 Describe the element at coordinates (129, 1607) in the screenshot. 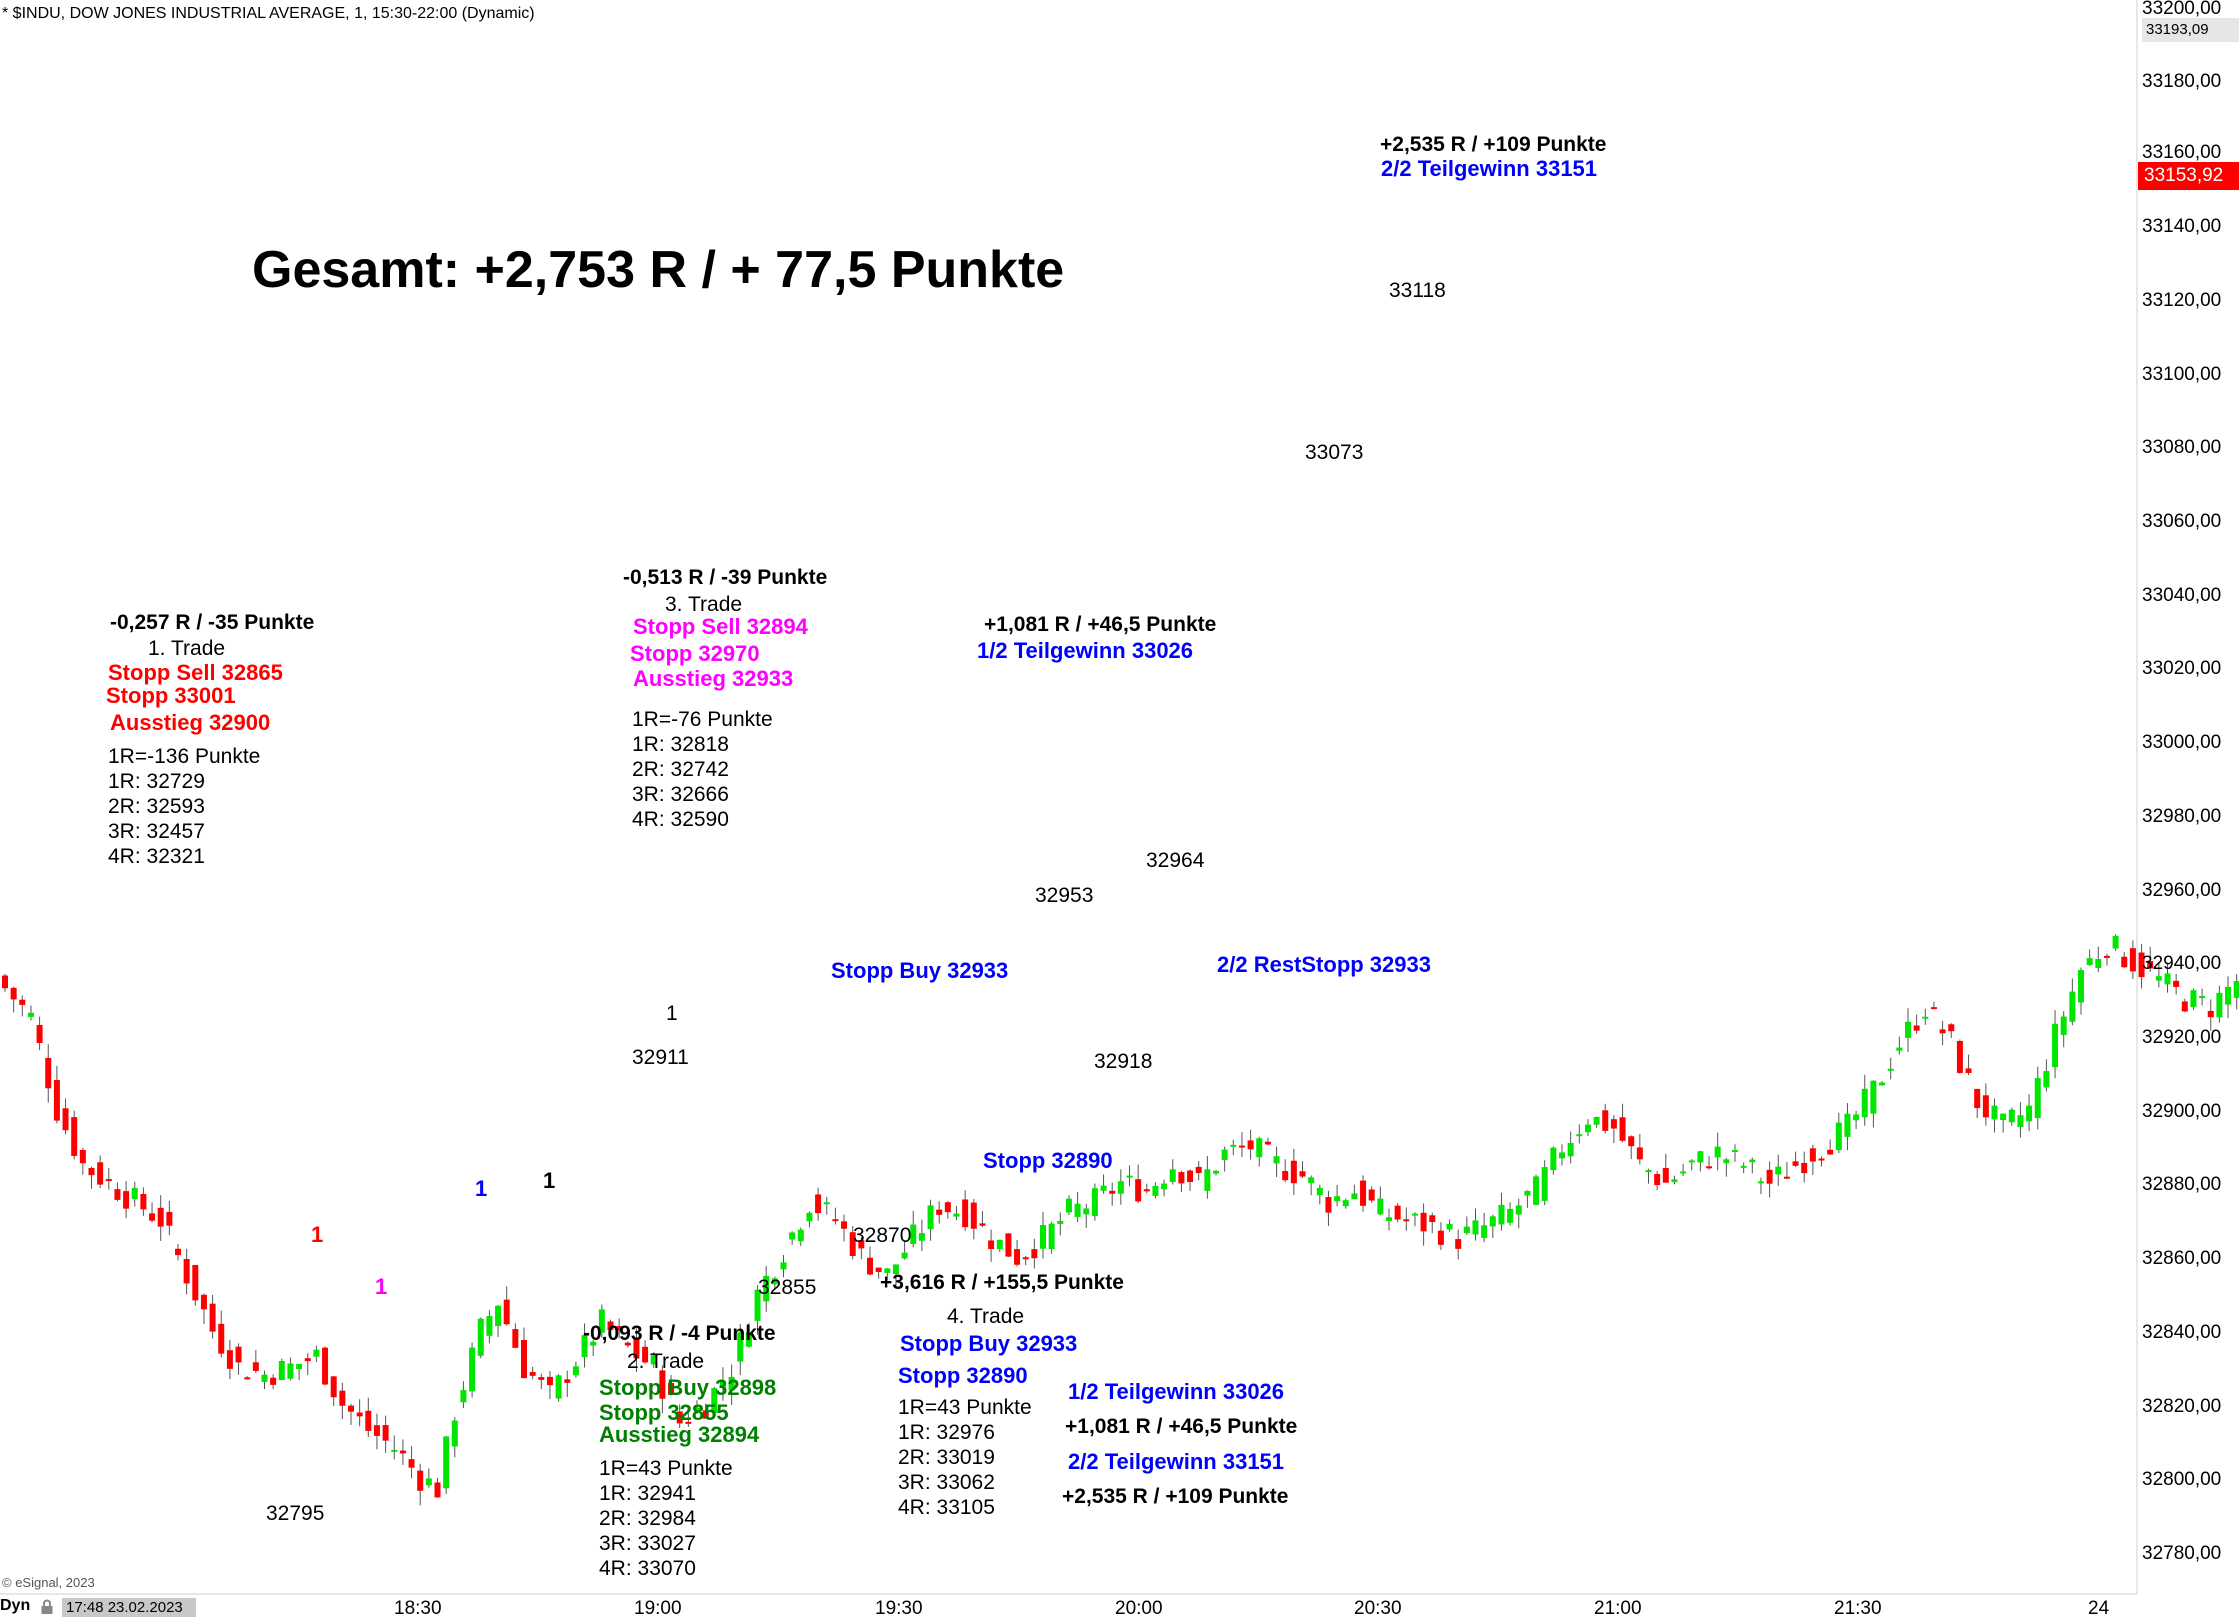

I see `current-time-box: 17:48 23.02.2023` at that location.